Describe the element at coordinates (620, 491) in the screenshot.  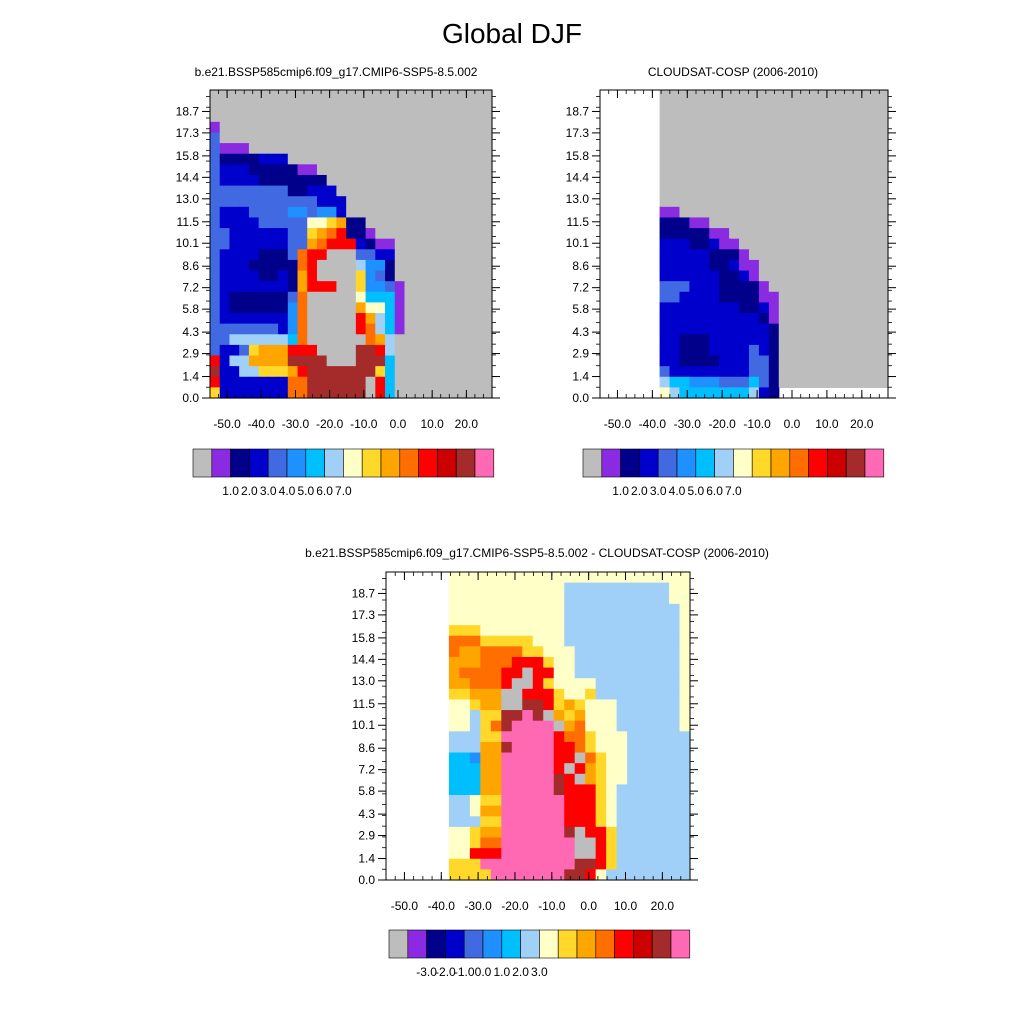
I see `colorbar-label: 1.0` at that location.